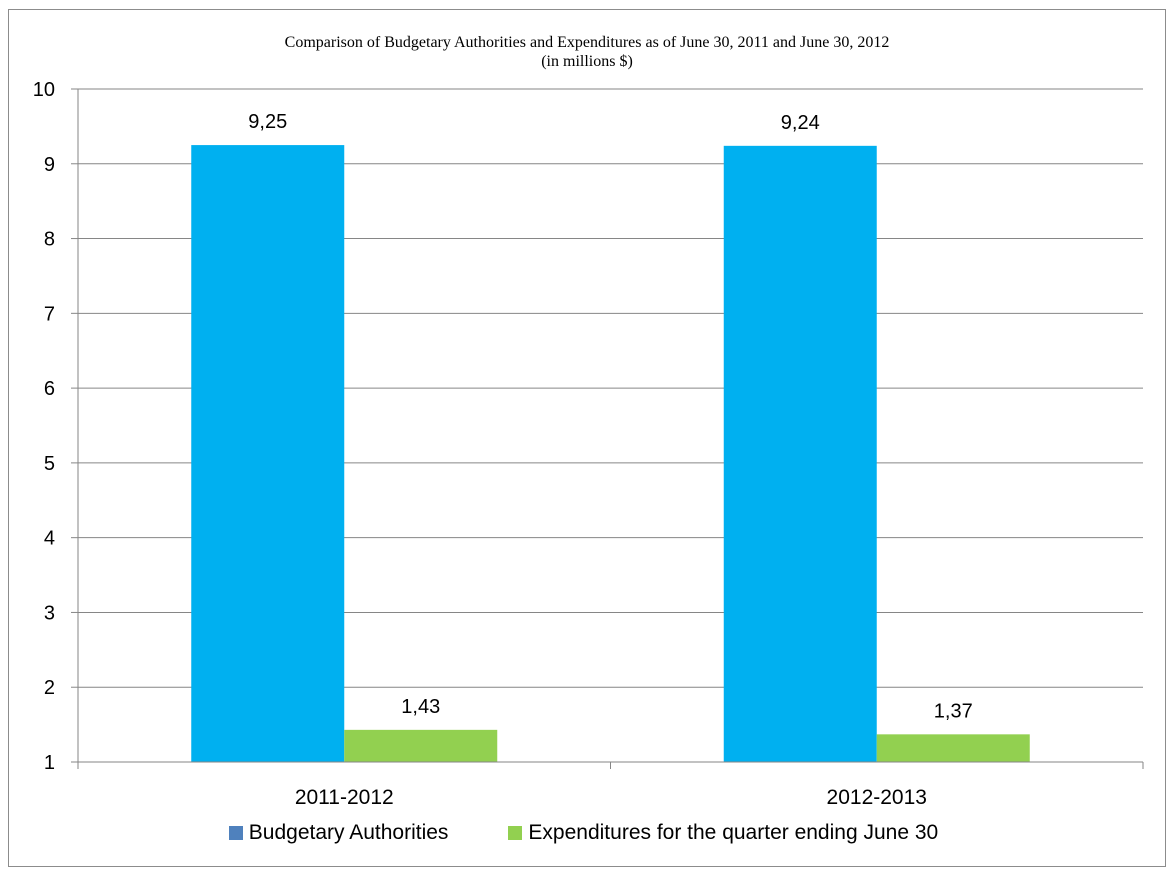  What do you see at coordinates (49, 165) in the screenshot?
I see `y-tick-label: 9` at bounding box center [49, 165].